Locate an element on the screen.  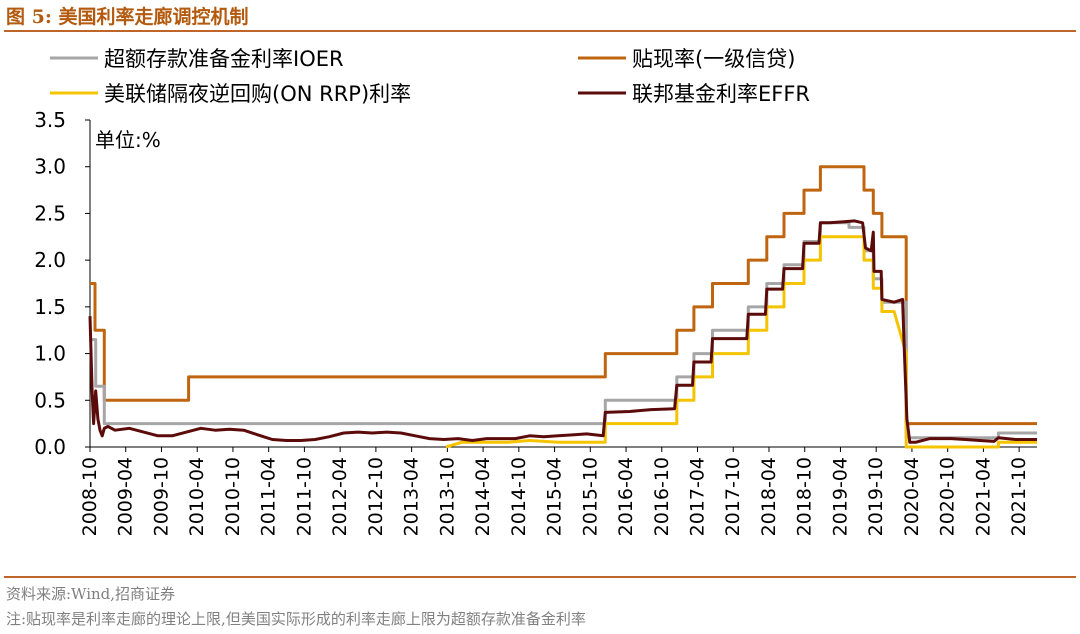
y-tick-label: 0.0 is located at coordinates (50, 447).